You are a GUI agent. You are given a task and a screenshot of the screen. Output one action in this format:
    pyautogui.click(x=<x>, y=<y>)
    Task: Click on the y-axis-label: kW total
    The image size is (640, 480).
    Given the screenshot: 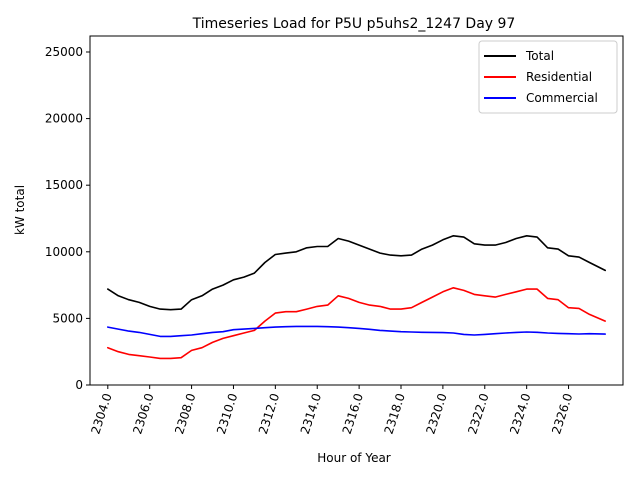 What is the action you would take?
    pyautogui.click(x=20, y=210)
    